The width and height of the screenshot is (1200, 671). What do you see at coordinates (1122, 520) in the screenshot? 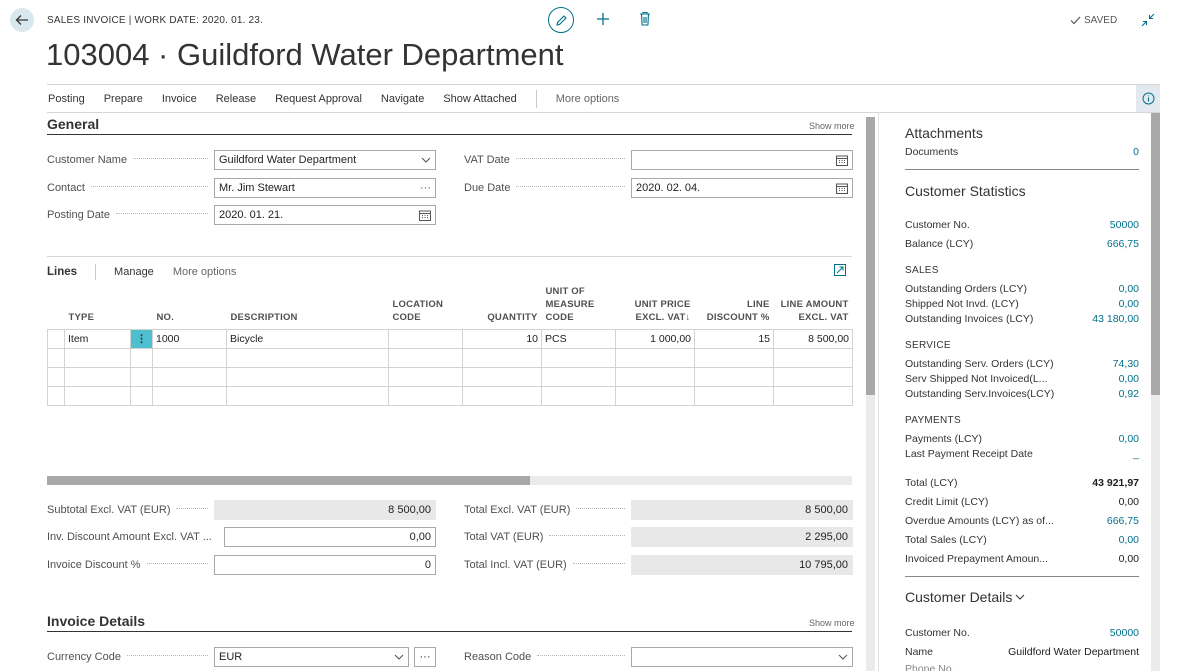
I see `overdue-value: 666,75` at bounding box center [1122, 520].